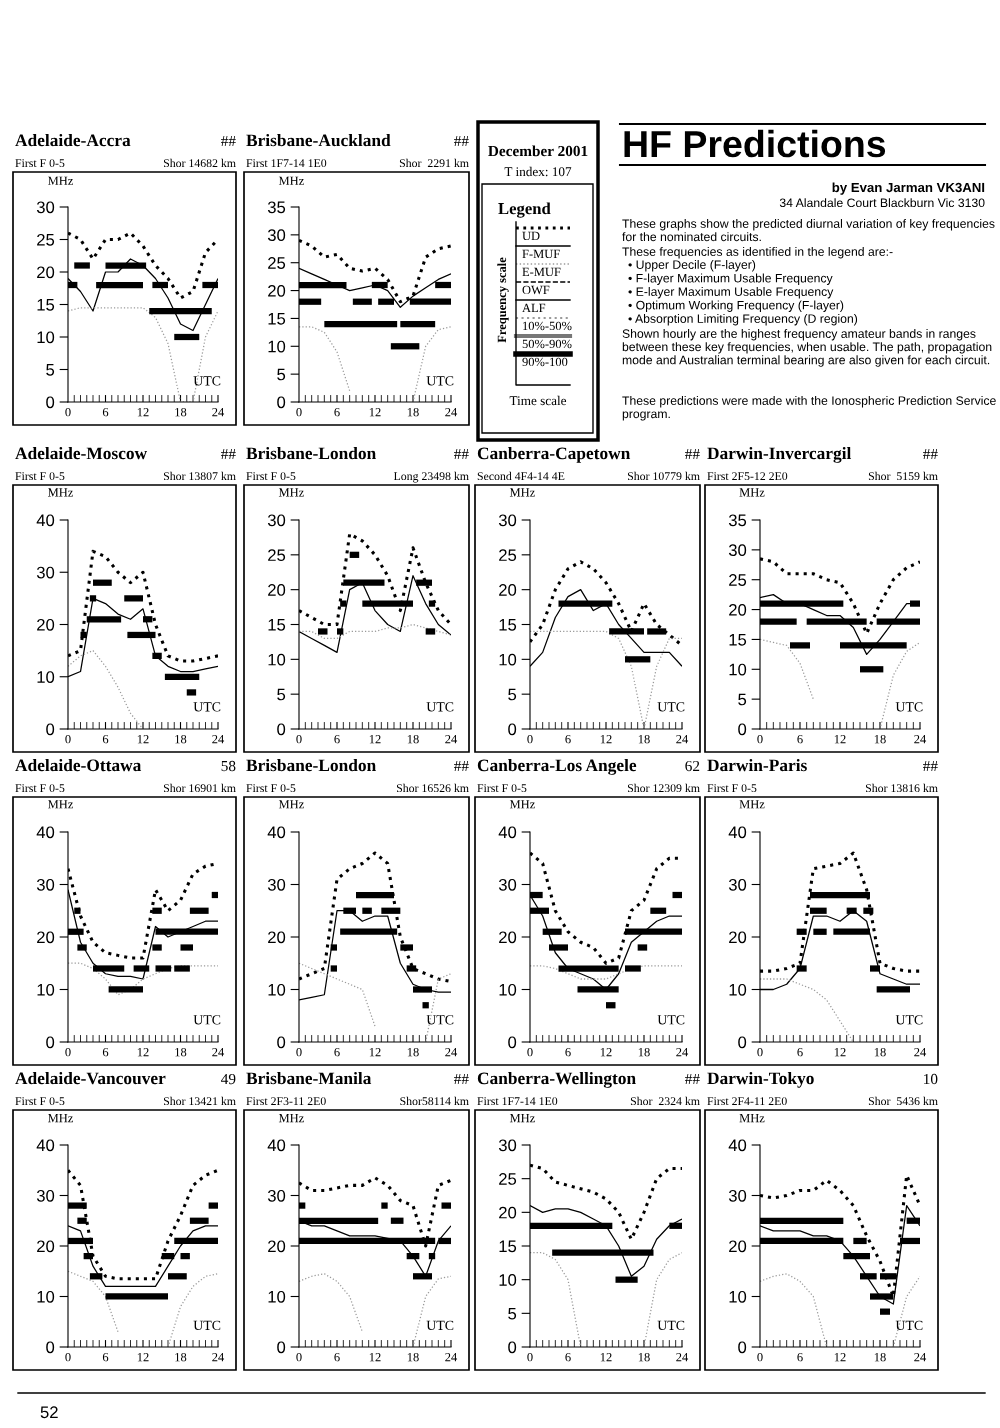  Describe the element at coordinates (311, 765) in the screenshot. I see `chart-title: Brisbane-London` at that location.